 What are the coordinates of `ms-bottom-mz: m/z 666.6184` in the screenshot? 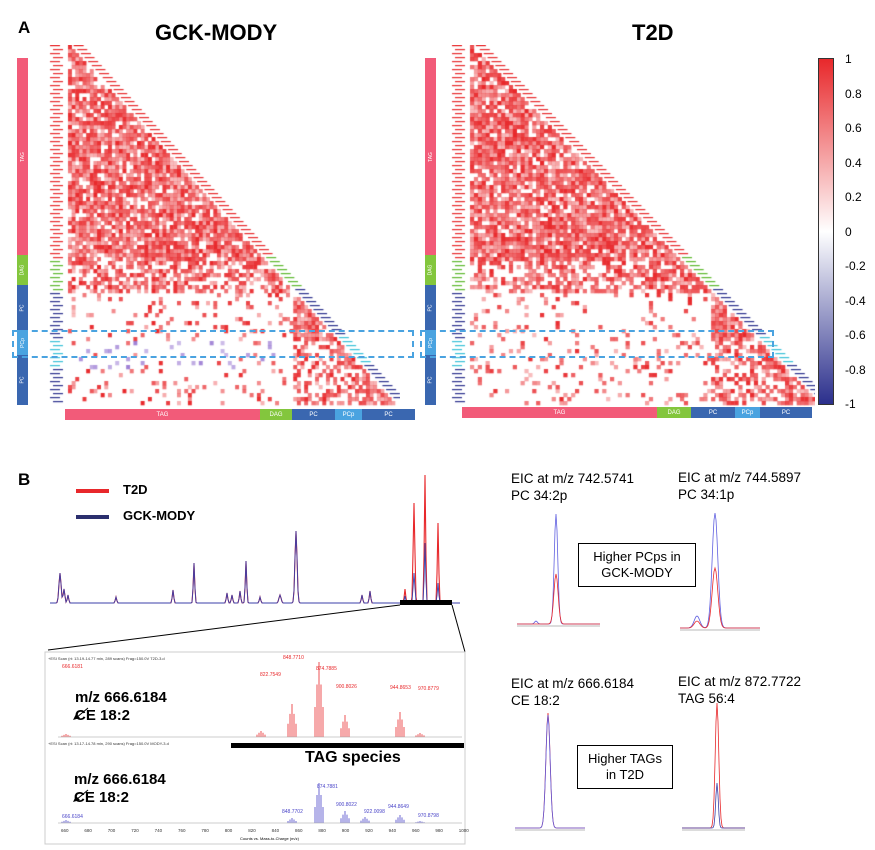 It's located at (120, 779).